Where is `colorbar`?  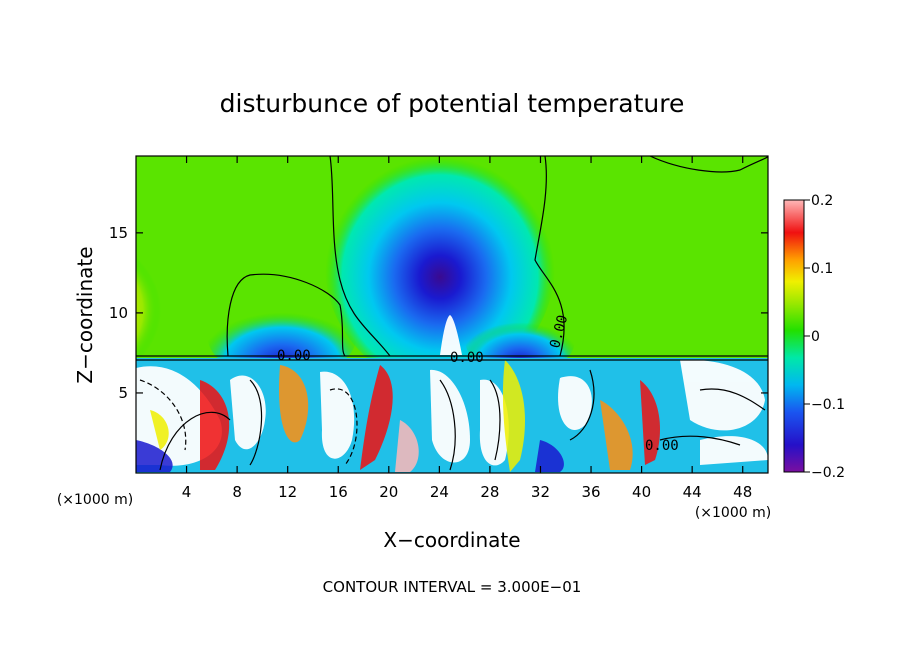 colorbar is located at coordinates (794, 336).